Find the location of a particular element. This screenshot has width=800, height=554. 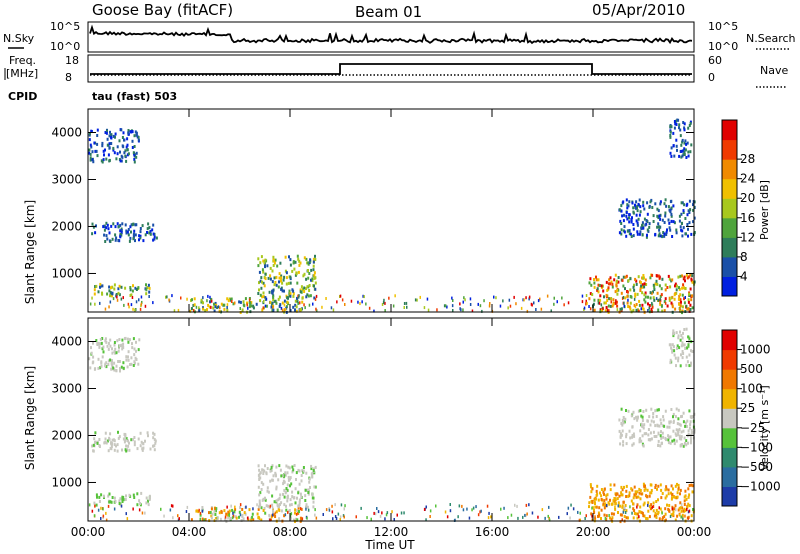

colorbar-swatch is located at coordinates (729, 496).